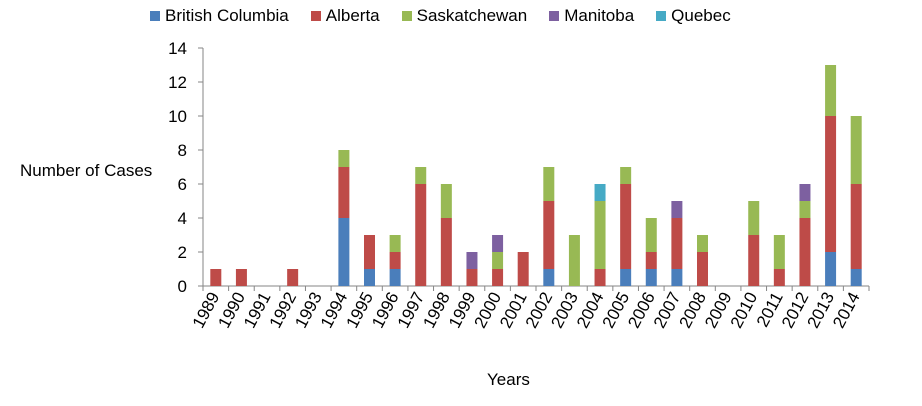 The width and height of the screenshot is (922, 406). Describe the element at coordinates (369, 277) in the screenshot. I see `bar-segment-british-columbia-1995` at that location.